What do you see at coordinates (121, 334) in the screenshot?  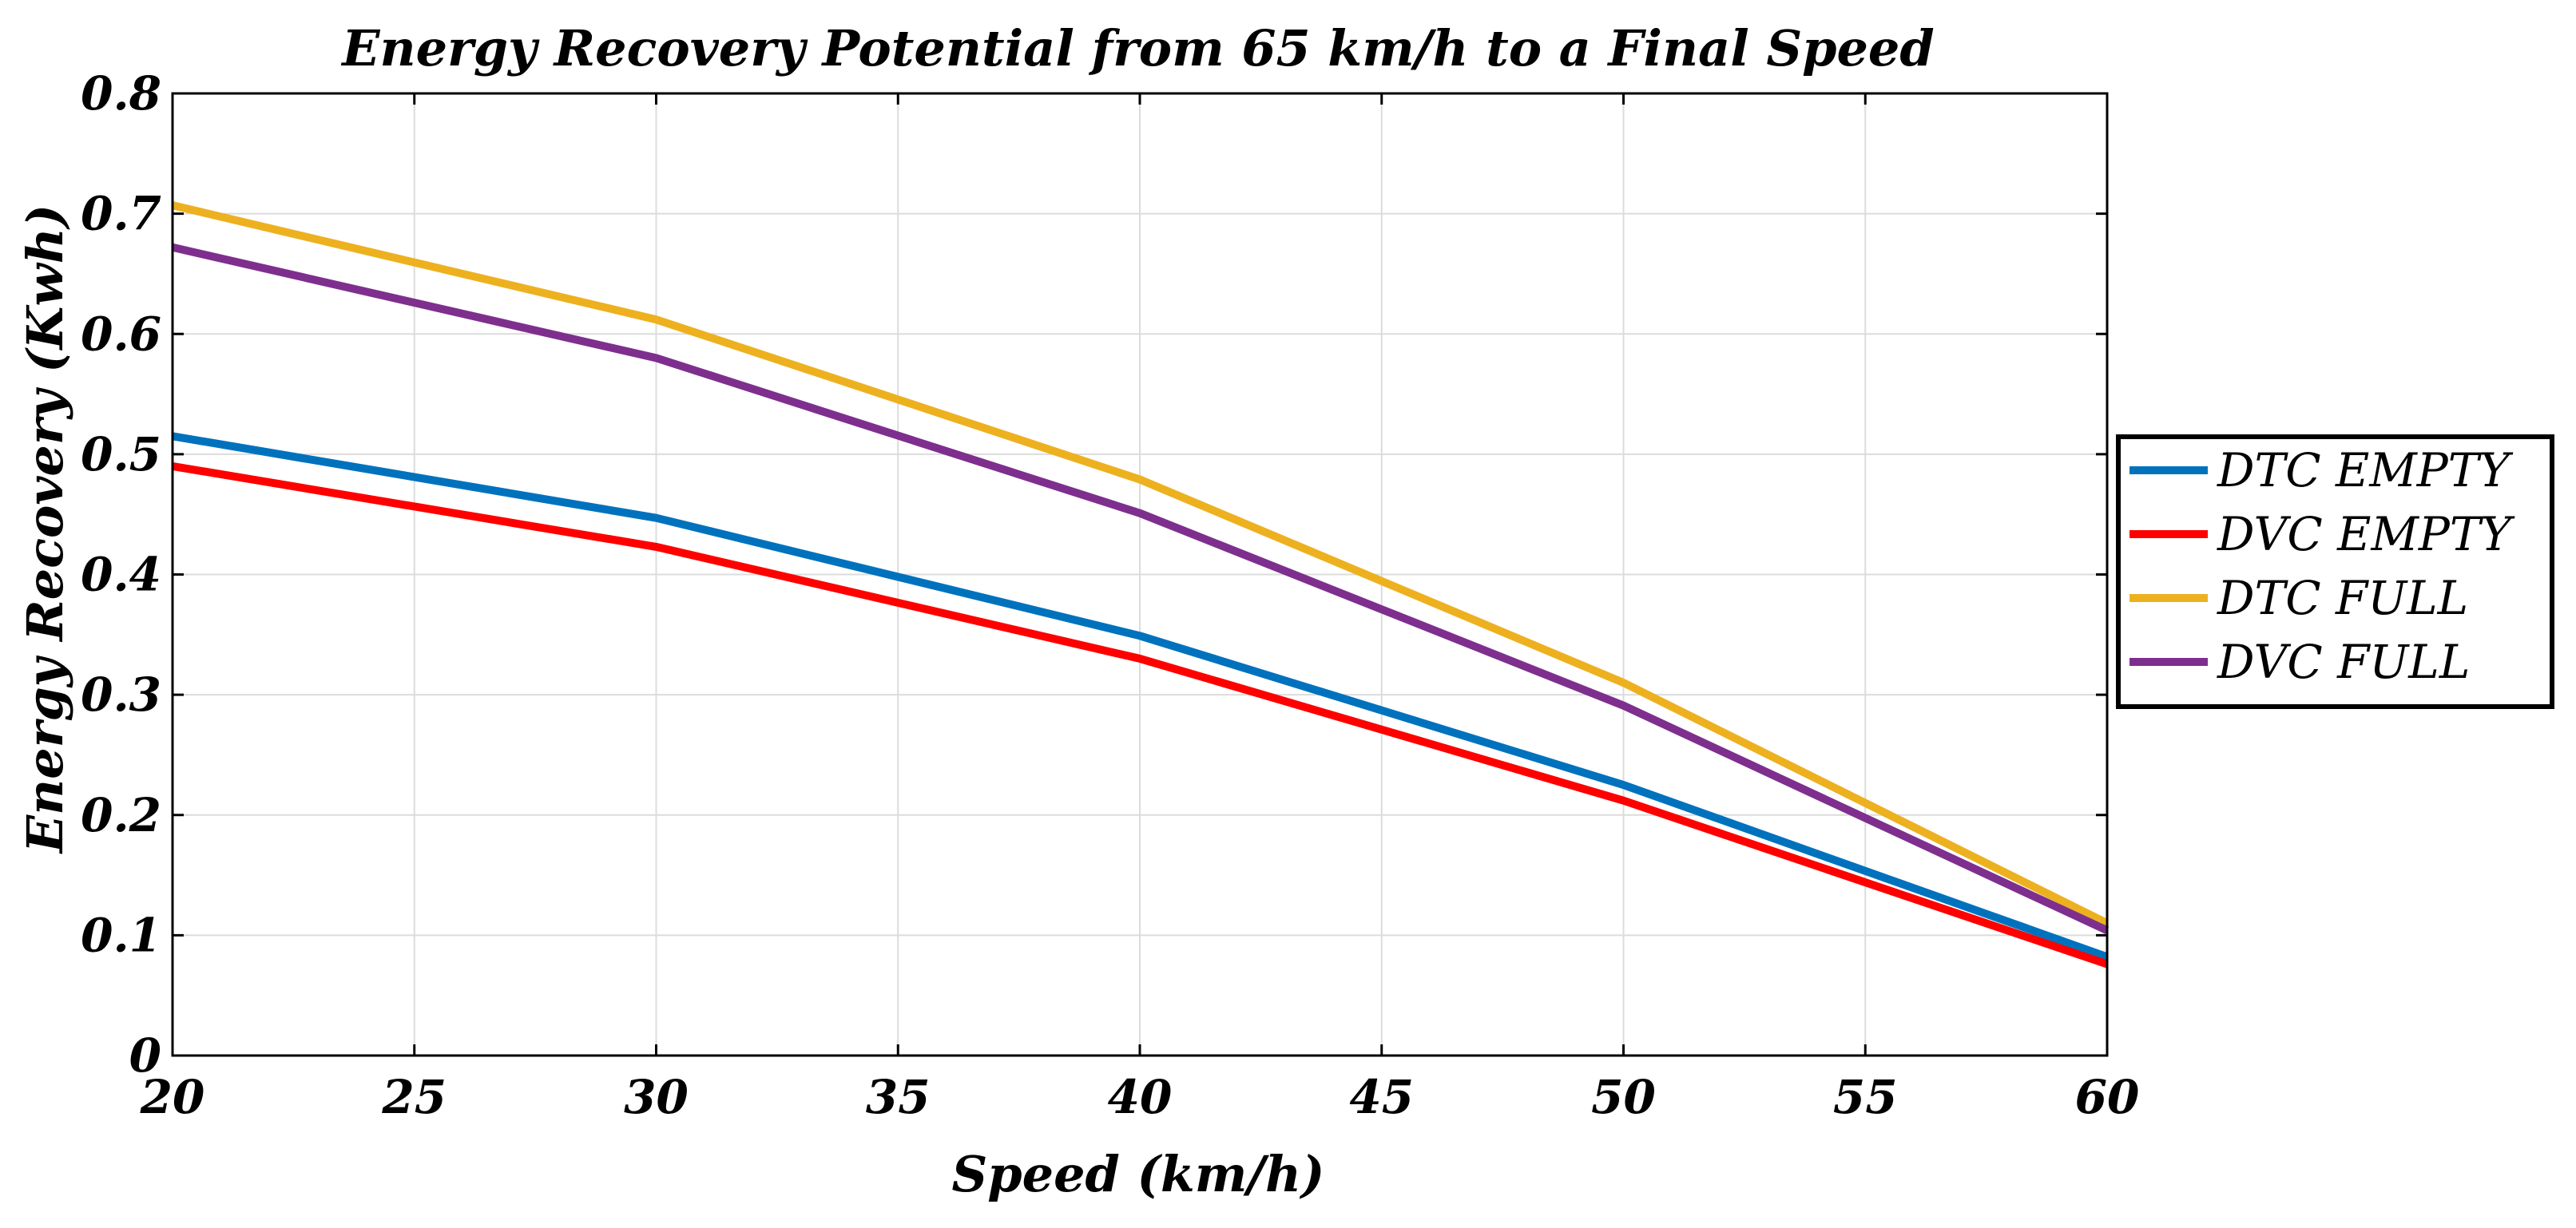 I see `y-tick-label: 0.6` at bounding box center [121, 334].